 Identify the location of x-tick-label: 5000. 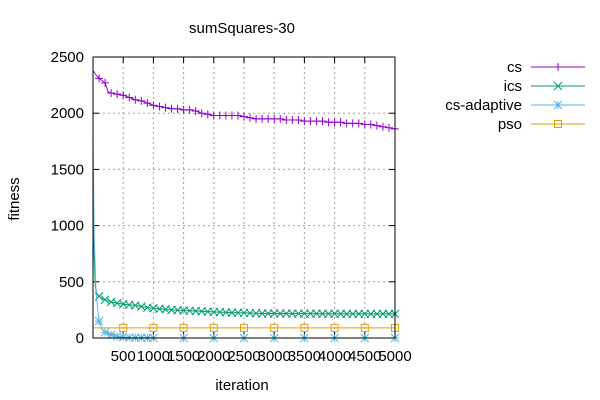
(394, 356).